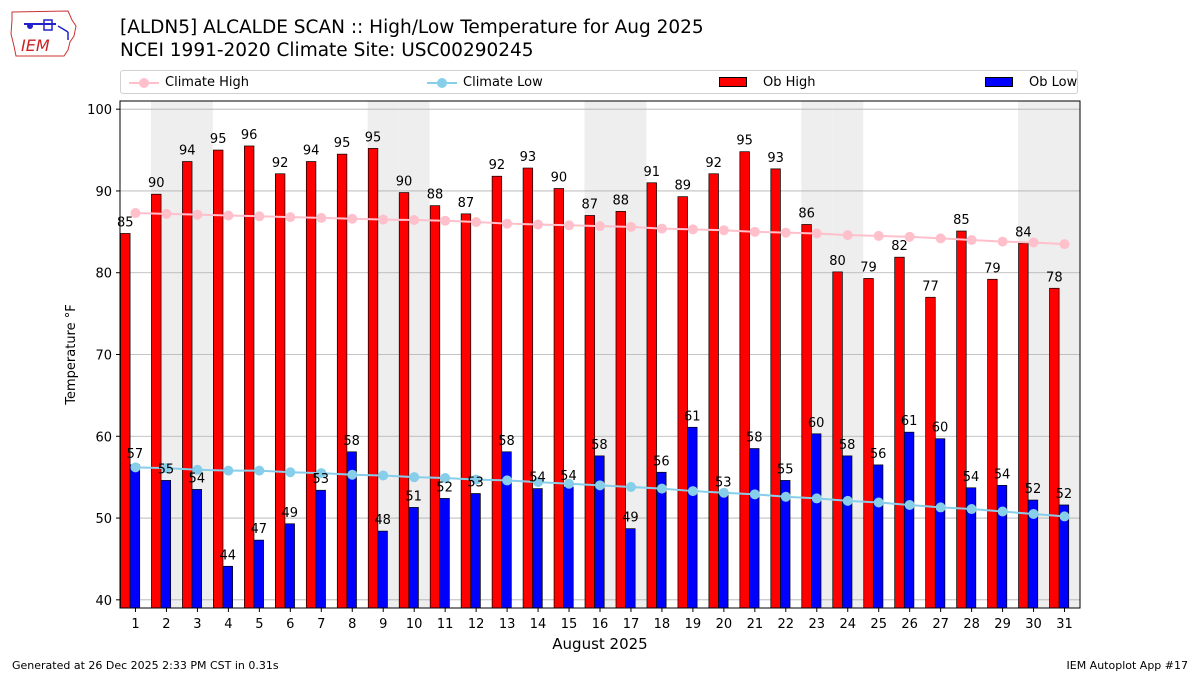 The height and width of the screenshot is (675, 1200). Describe the element at coordinates (662, 624) in the screenshot. I see `x-tick-label: 18` at that location.